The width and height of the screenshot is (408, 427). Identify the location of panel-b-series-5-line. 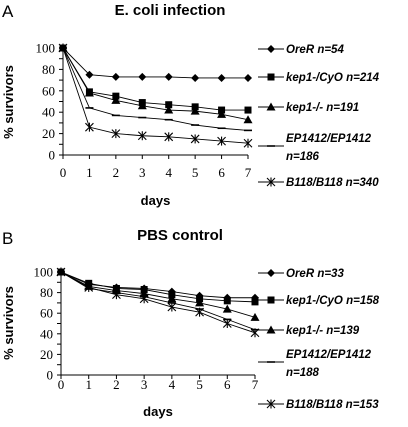
(158, 302).